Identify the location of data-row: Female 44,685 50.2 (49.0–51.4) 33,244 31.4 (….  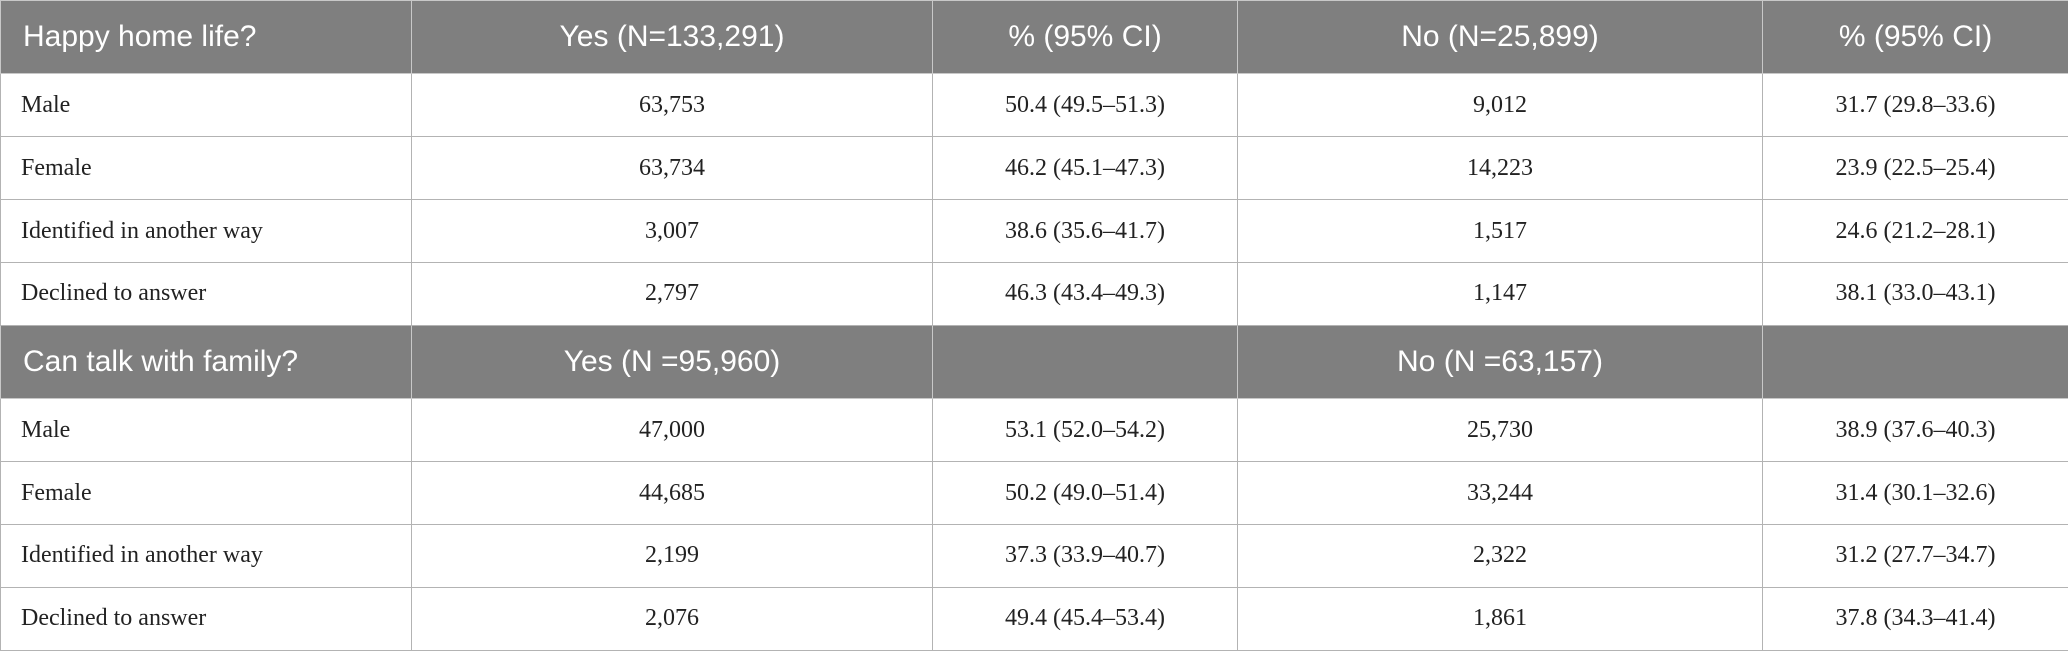
(1034, 493).